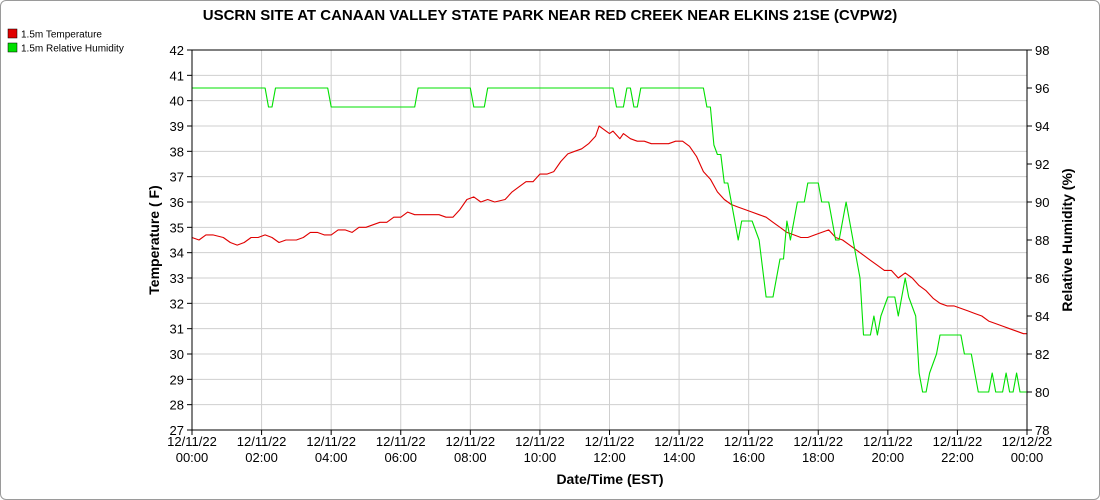  I want to click on y-left-tick-label: 32, so click(177, 303).